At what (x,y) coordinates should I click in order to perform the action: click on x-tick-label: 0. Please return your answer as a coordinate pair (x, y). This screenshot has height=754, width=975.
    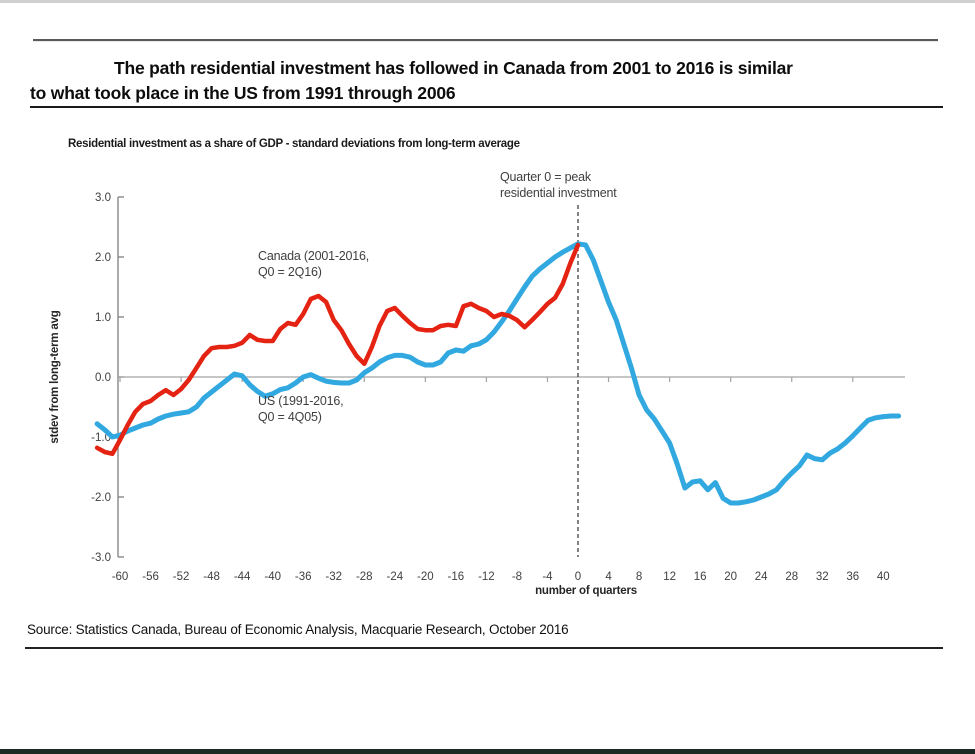
    Looking at the image, I should click on (578, 577).